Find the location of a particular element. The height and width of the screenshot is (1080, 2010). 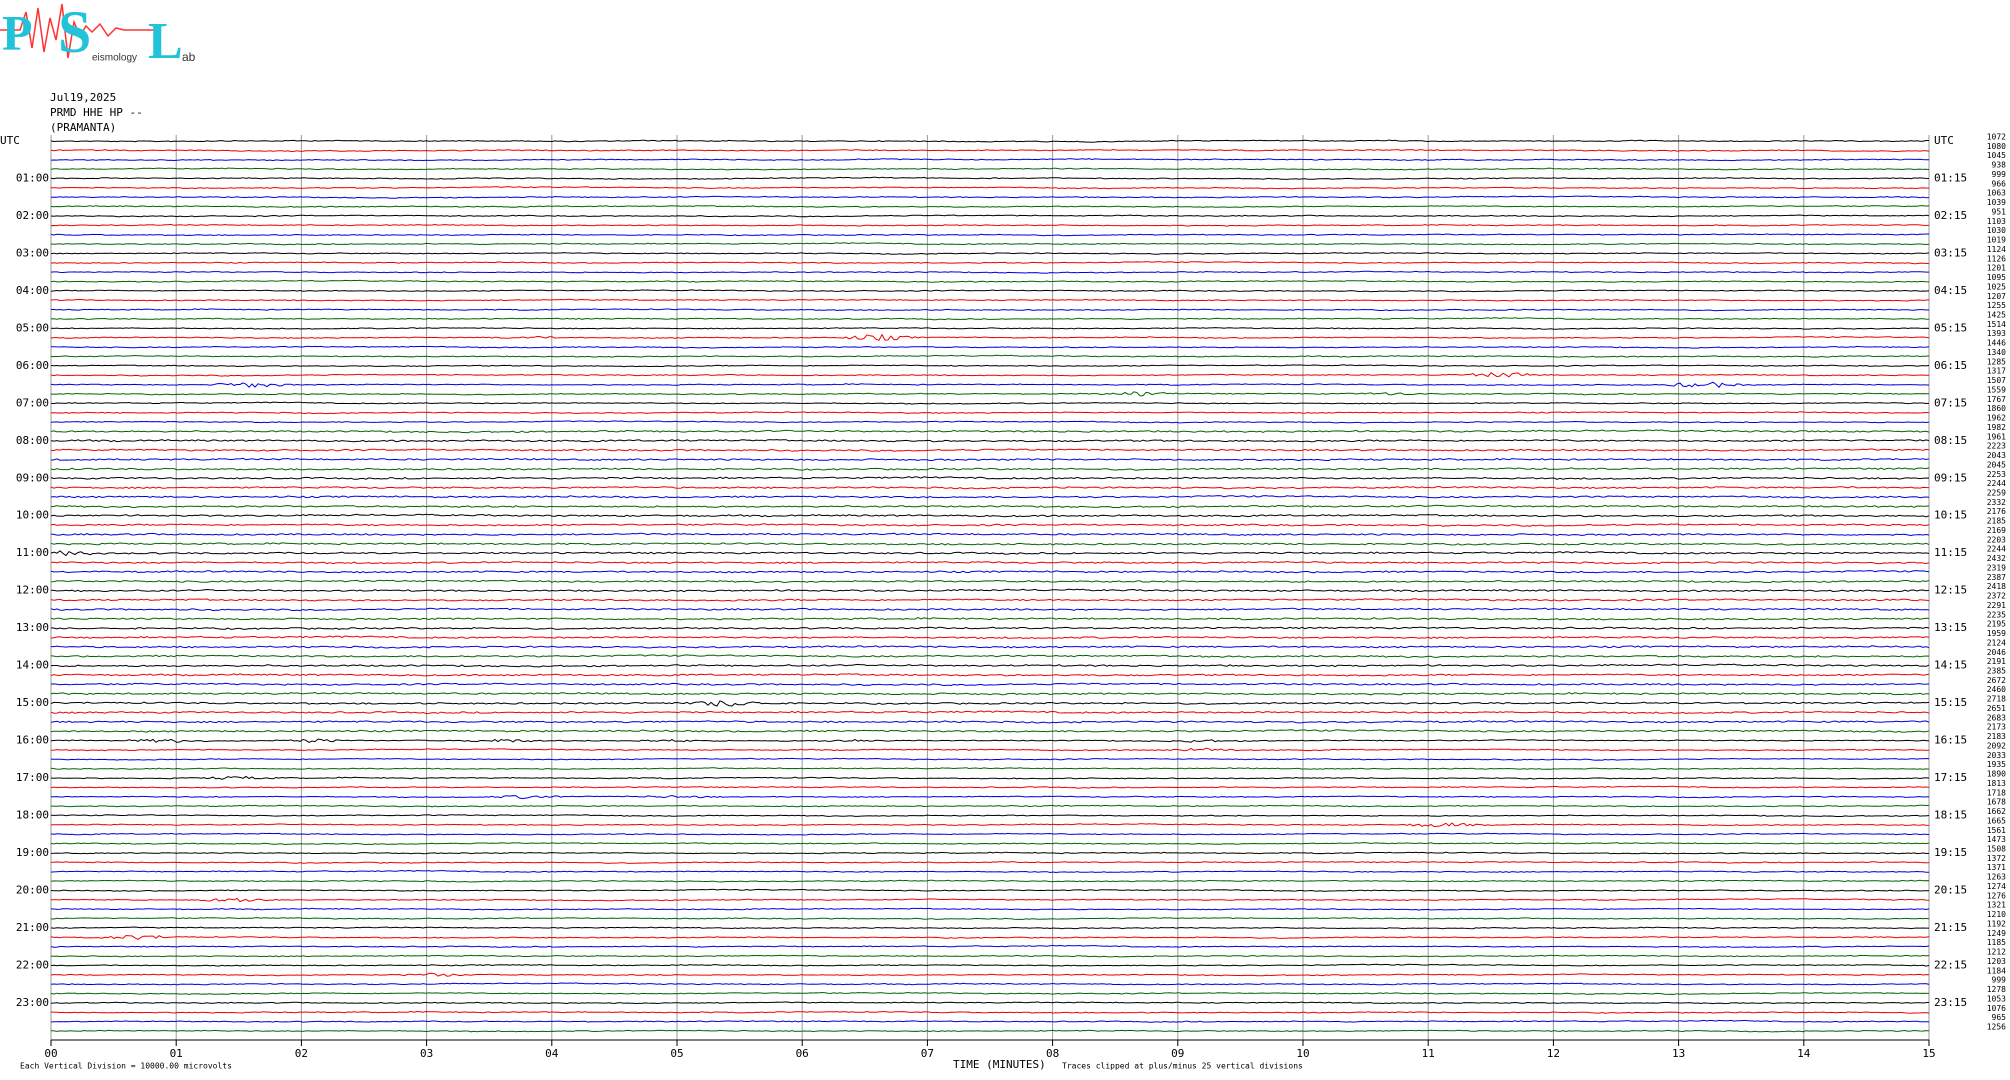

trace-value: 1276 is located at coordinates (1996, 895).